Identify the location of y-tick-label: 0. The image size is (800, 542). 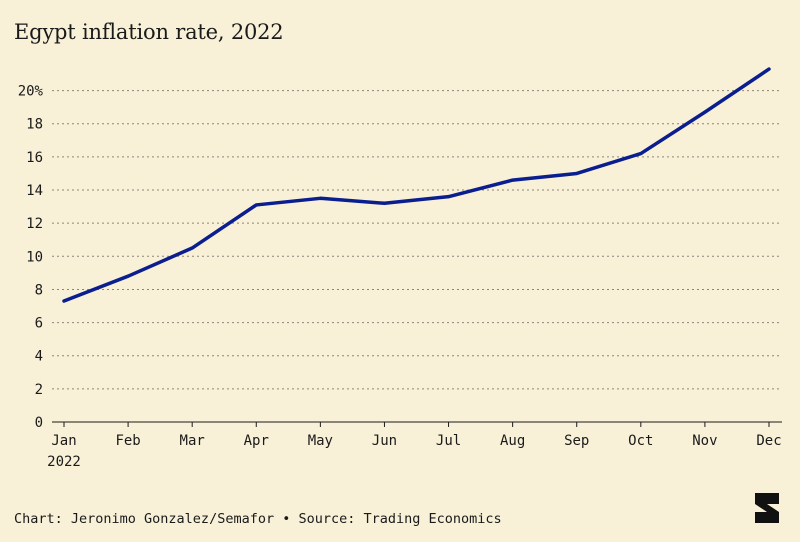
(39, 423).